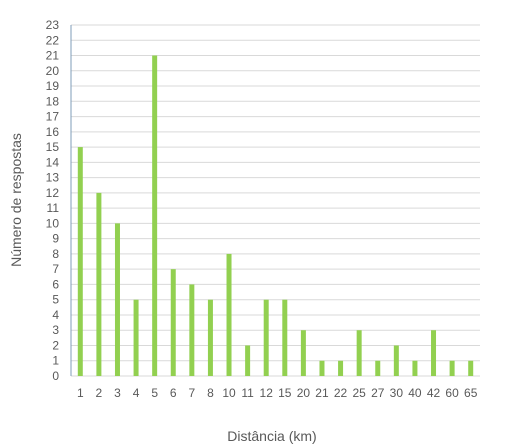 The height and width of the screenshot is (448, 521). Describe the element at coordinates (173, 393) in the screenshot. I see `x-tick-label: 6` at that location.